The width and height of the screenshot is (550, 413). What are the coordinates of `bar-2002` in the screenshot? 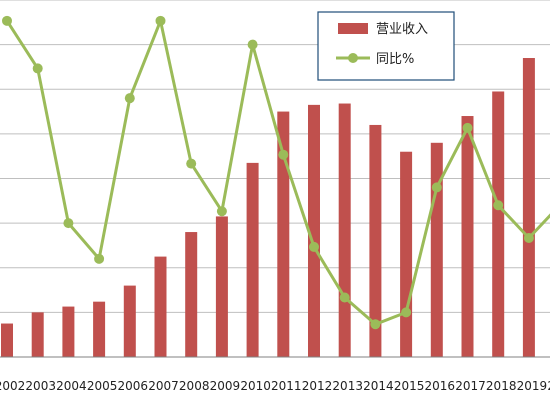 It's located at (7, 340).